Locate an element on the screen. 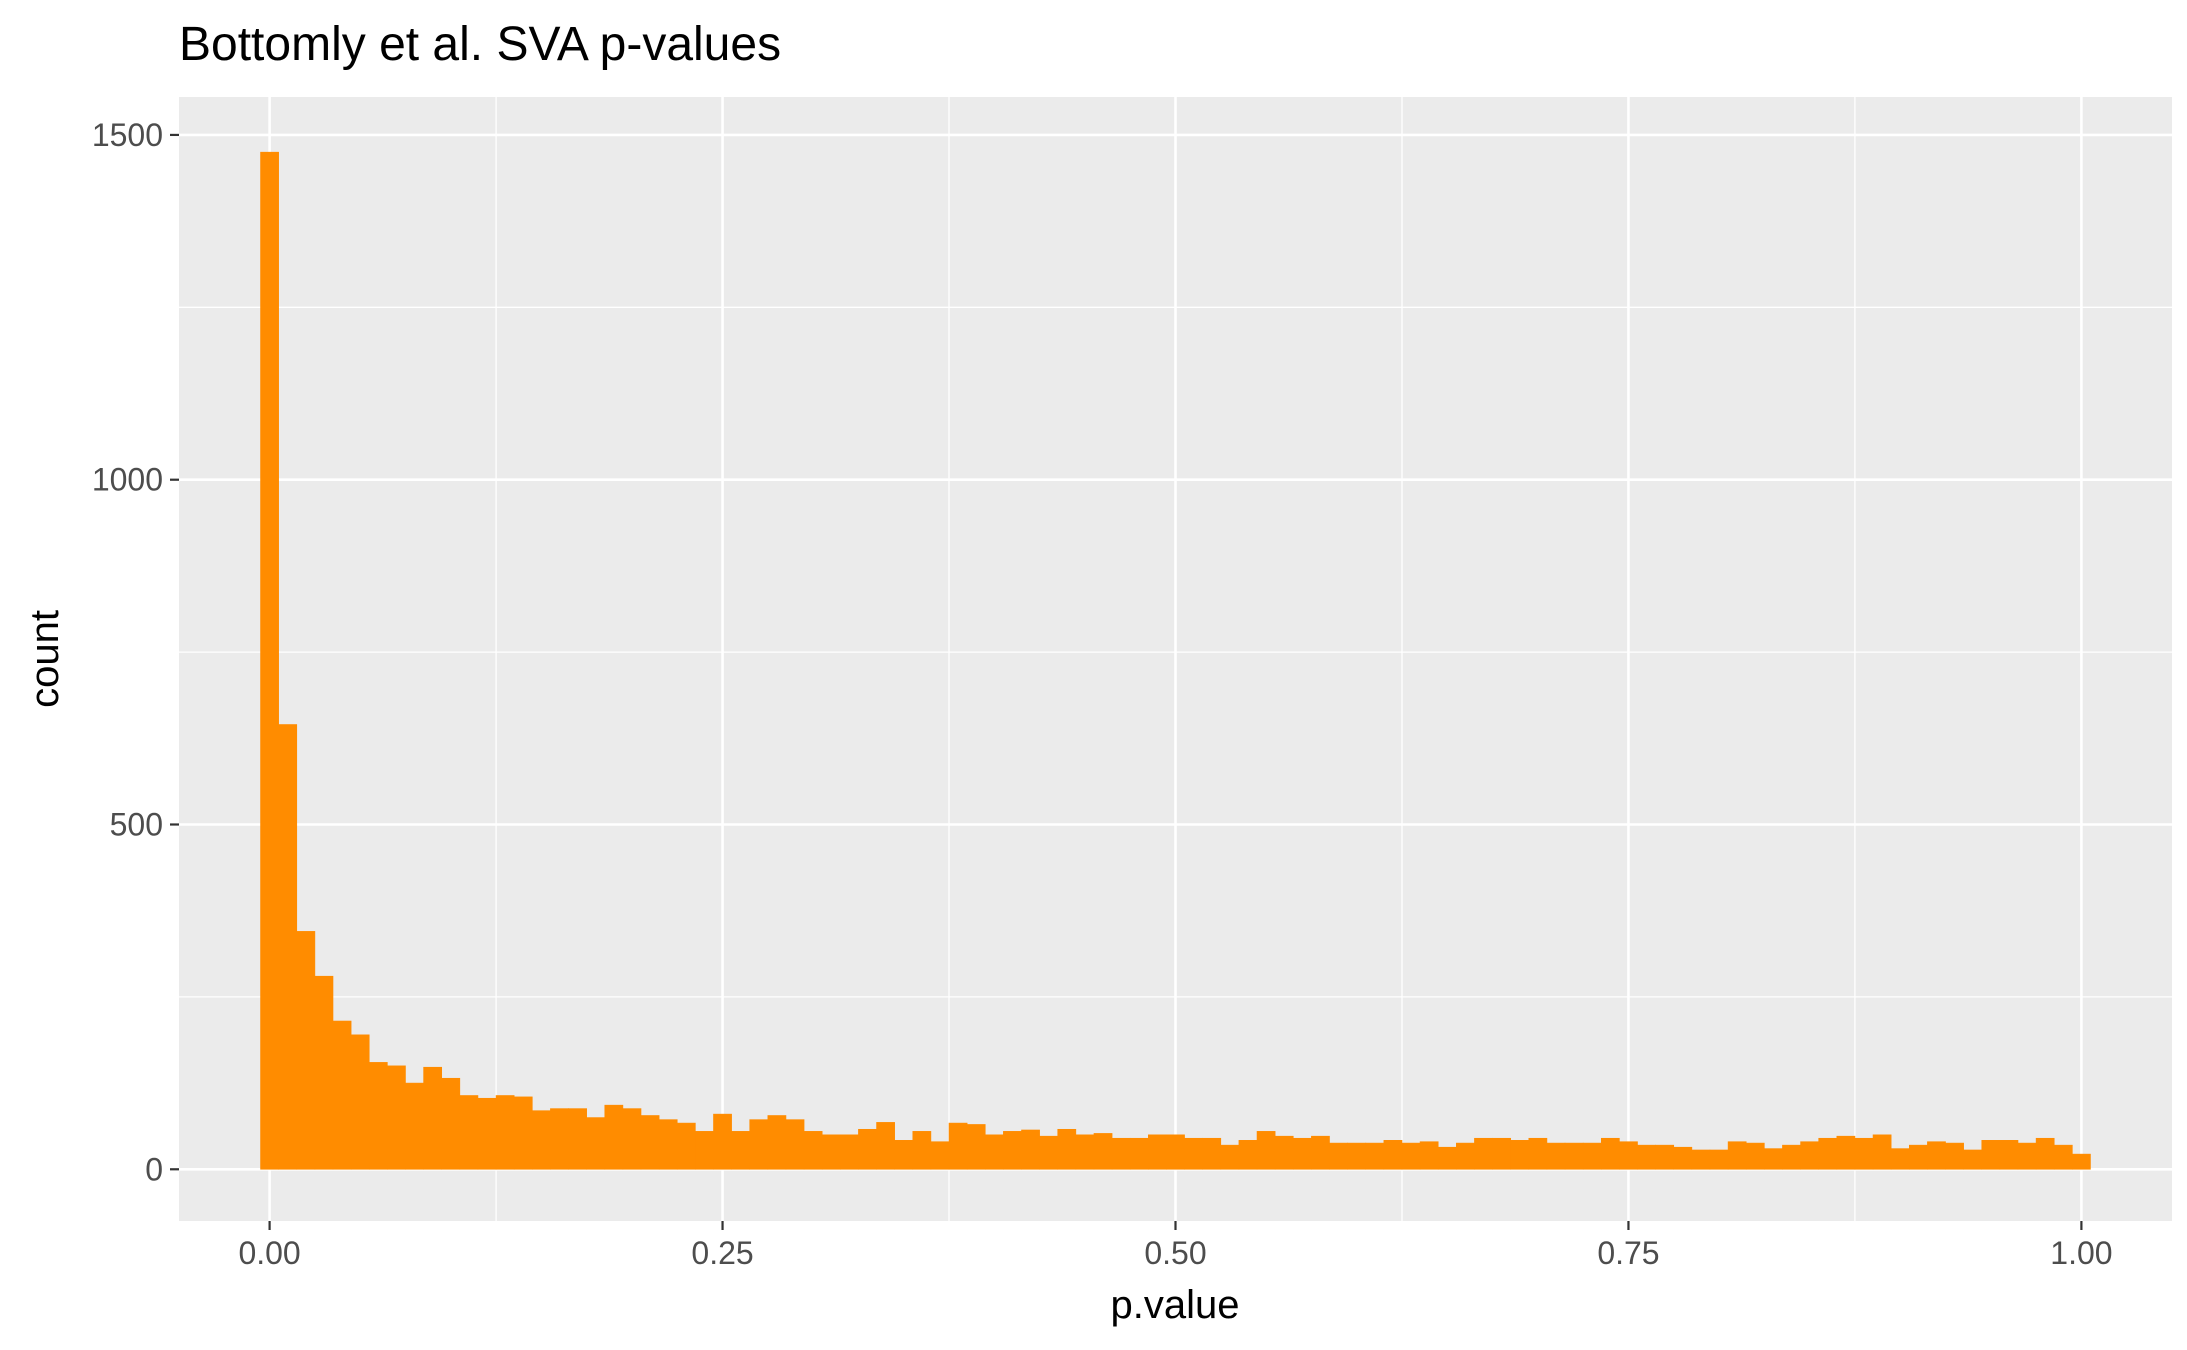 This screenshot has width=2187, height=1350. y-axis-ticks: 0 500 1000 1500 is located at coordinates (135, 652).